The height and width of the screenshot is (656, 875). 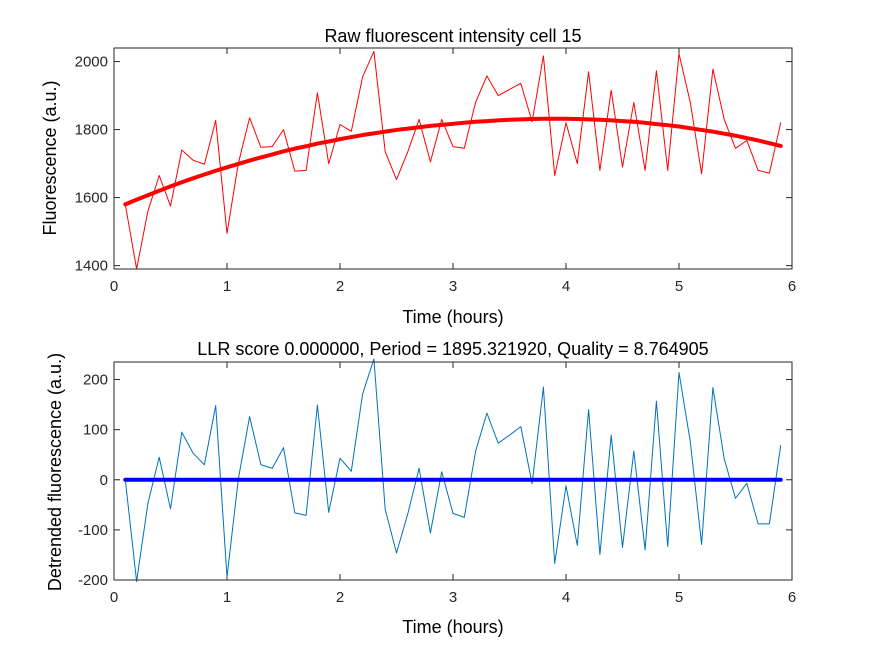 What do you see at coordinates (91, 130) in the screenshot?
I see `top-chart-y-tick-label: 1800` at bounding box center [91, 130].